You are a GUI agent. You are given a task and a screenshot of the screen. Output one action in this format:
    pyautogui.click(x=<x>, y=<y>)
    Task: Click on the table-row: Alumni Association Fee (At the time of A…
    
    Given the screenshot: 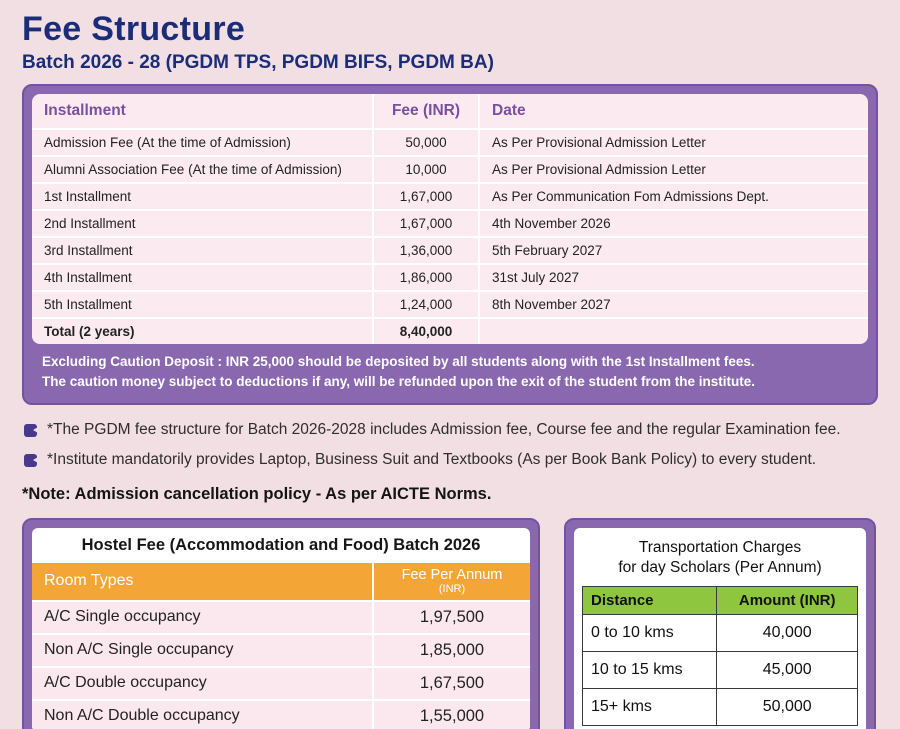 What is the action you would take?
    pyautogui.click(x=450, y=168)
    